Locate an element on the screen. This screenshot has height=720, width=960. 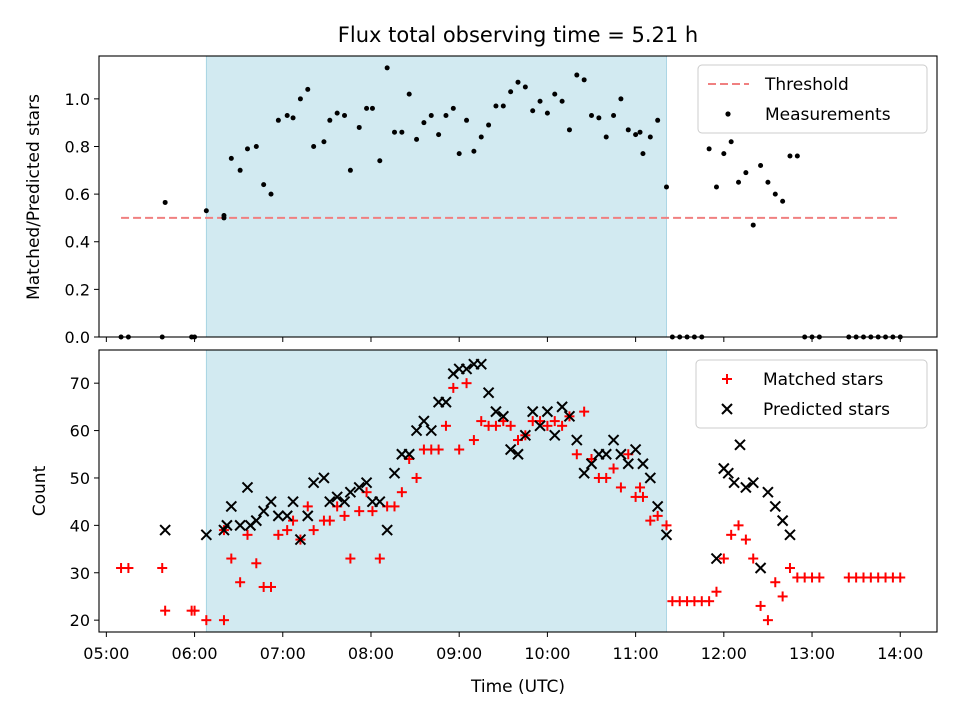
top-y-tick-label: 0.8 is located at coordinates (77, 146).